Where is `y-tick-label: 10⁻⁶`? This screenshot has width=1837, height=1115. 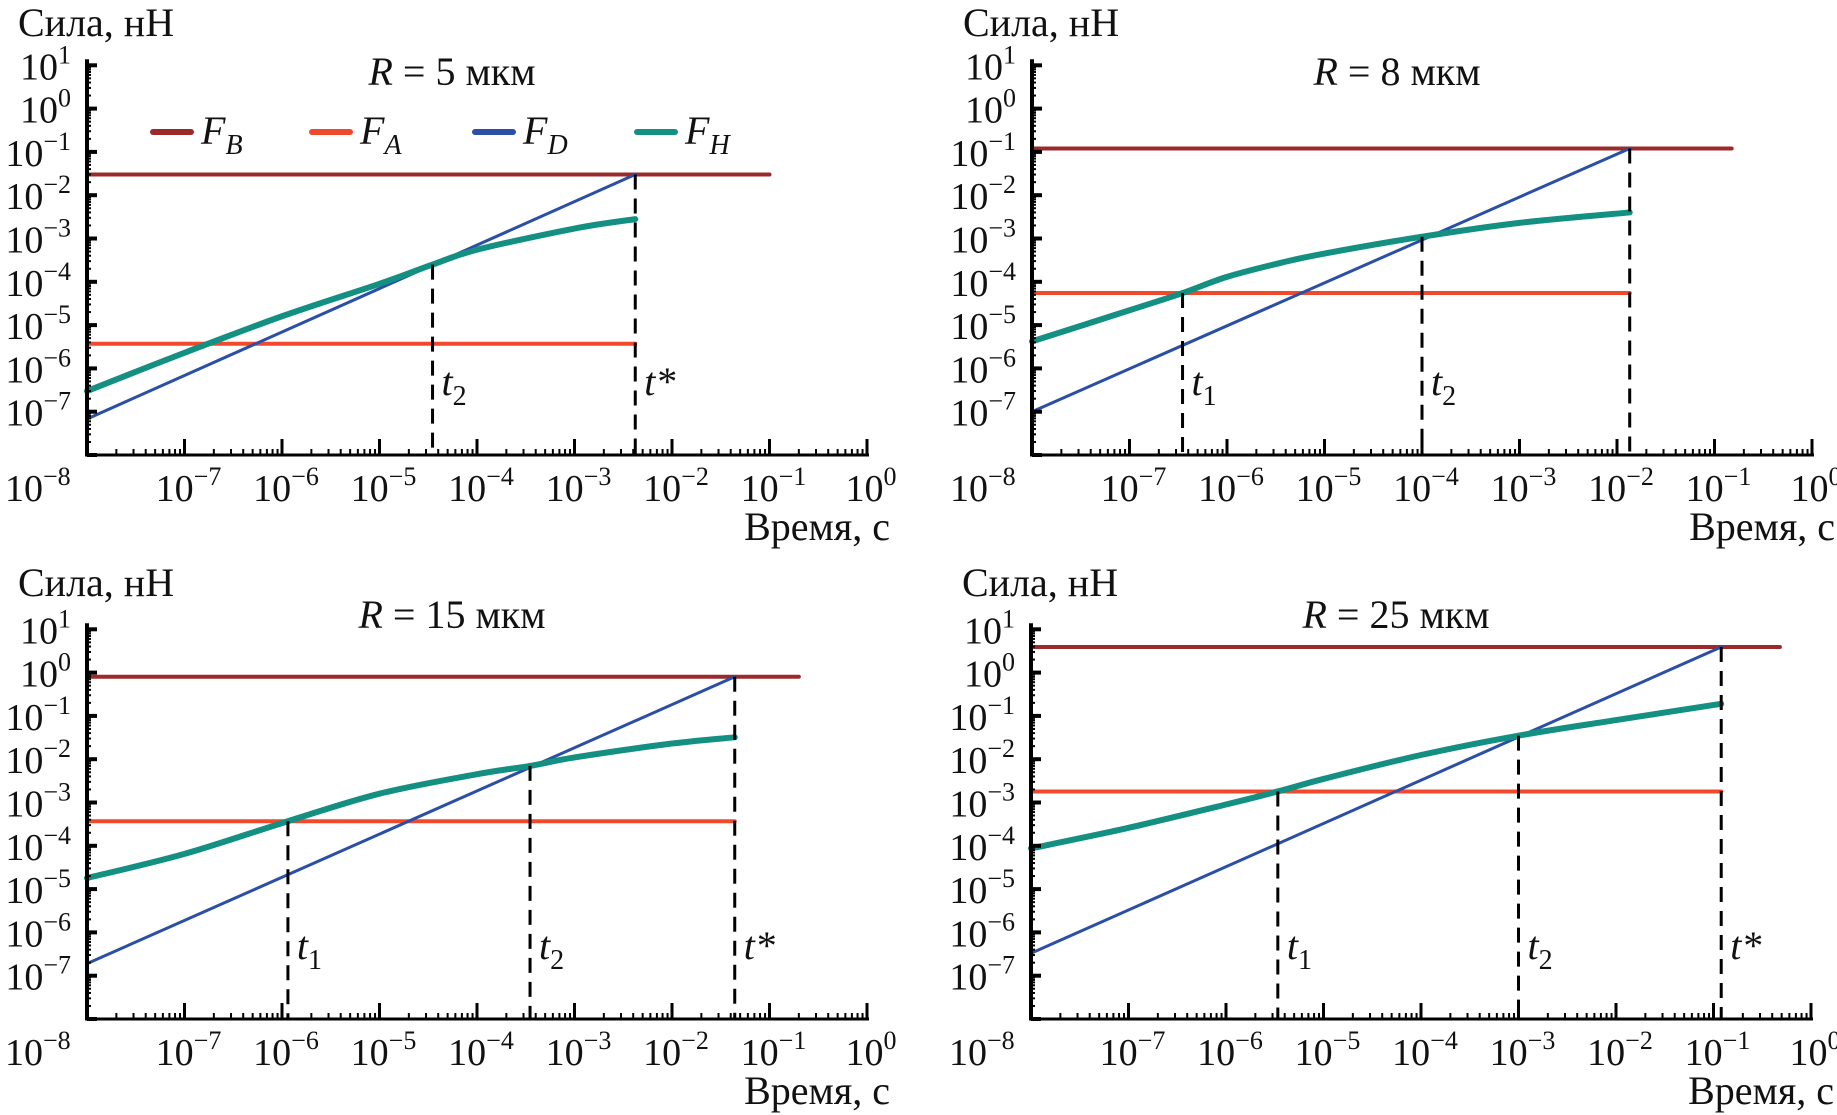 y-tick-label: 10⁻⁶ is located at coordinates (982, 931).